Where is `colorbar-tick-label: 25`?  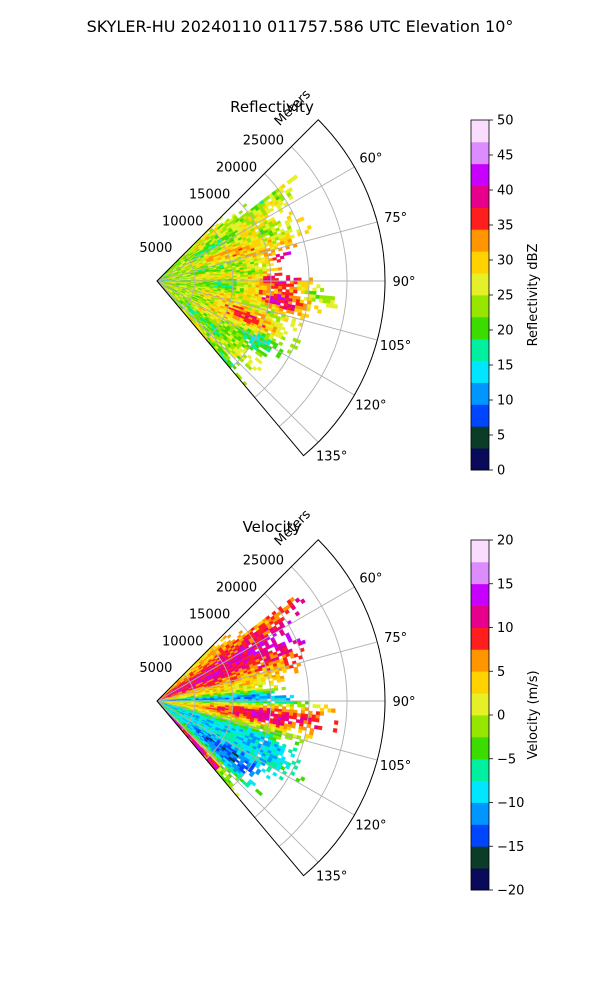
colorbar-tick-label: 25 is located at coordinates (505, 296).